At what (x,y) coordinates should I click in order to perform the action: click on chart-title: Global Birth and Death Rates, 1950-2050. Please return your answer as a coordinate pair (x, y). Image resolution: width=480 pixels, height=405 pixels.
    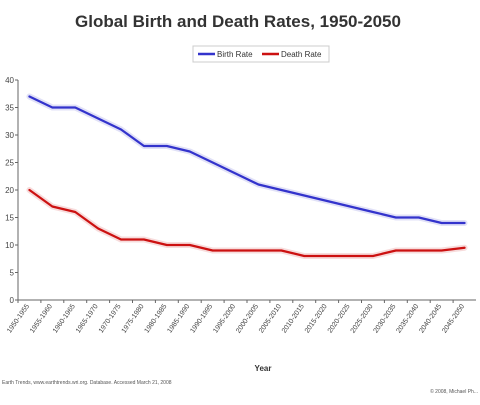
    Looking at the image, I should click on (238, 21).